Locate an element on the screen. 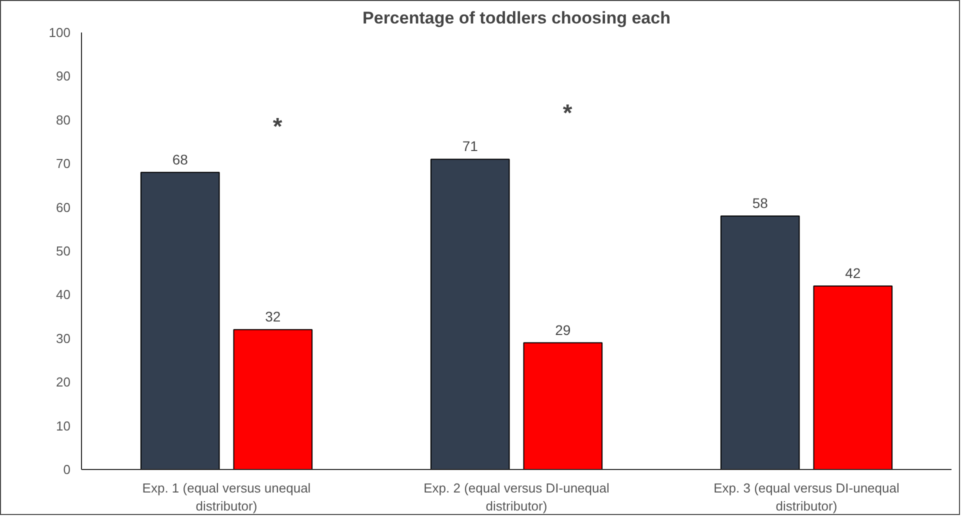  data-label: 71 is located at coordinates (470, 146).